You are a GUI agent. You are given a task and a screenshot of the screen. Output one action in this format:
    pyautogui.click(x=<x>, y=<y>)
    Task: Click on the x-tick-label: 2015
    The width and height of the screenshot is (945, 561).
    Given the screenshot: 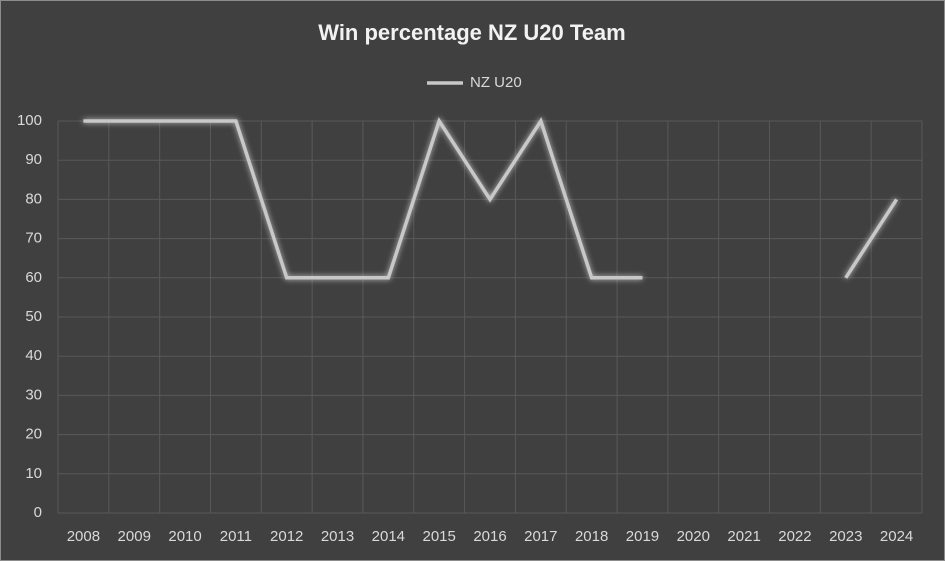 What is the action you would take?
    pyautogui.click(x=438, y=536)
    